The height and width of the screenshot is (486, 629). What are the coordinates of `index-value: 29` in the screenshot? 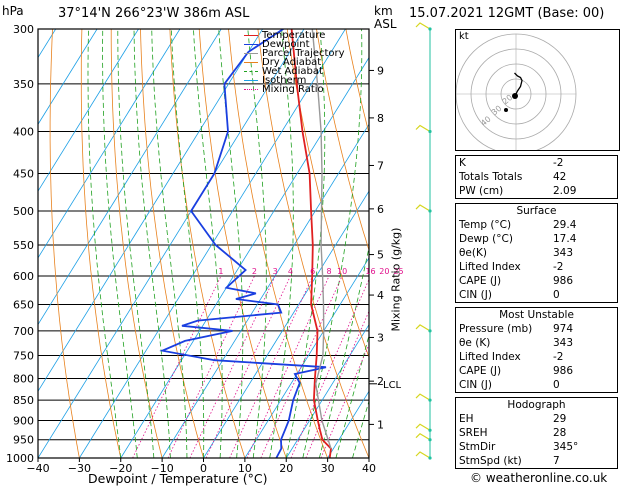 It's located at (560, 419).